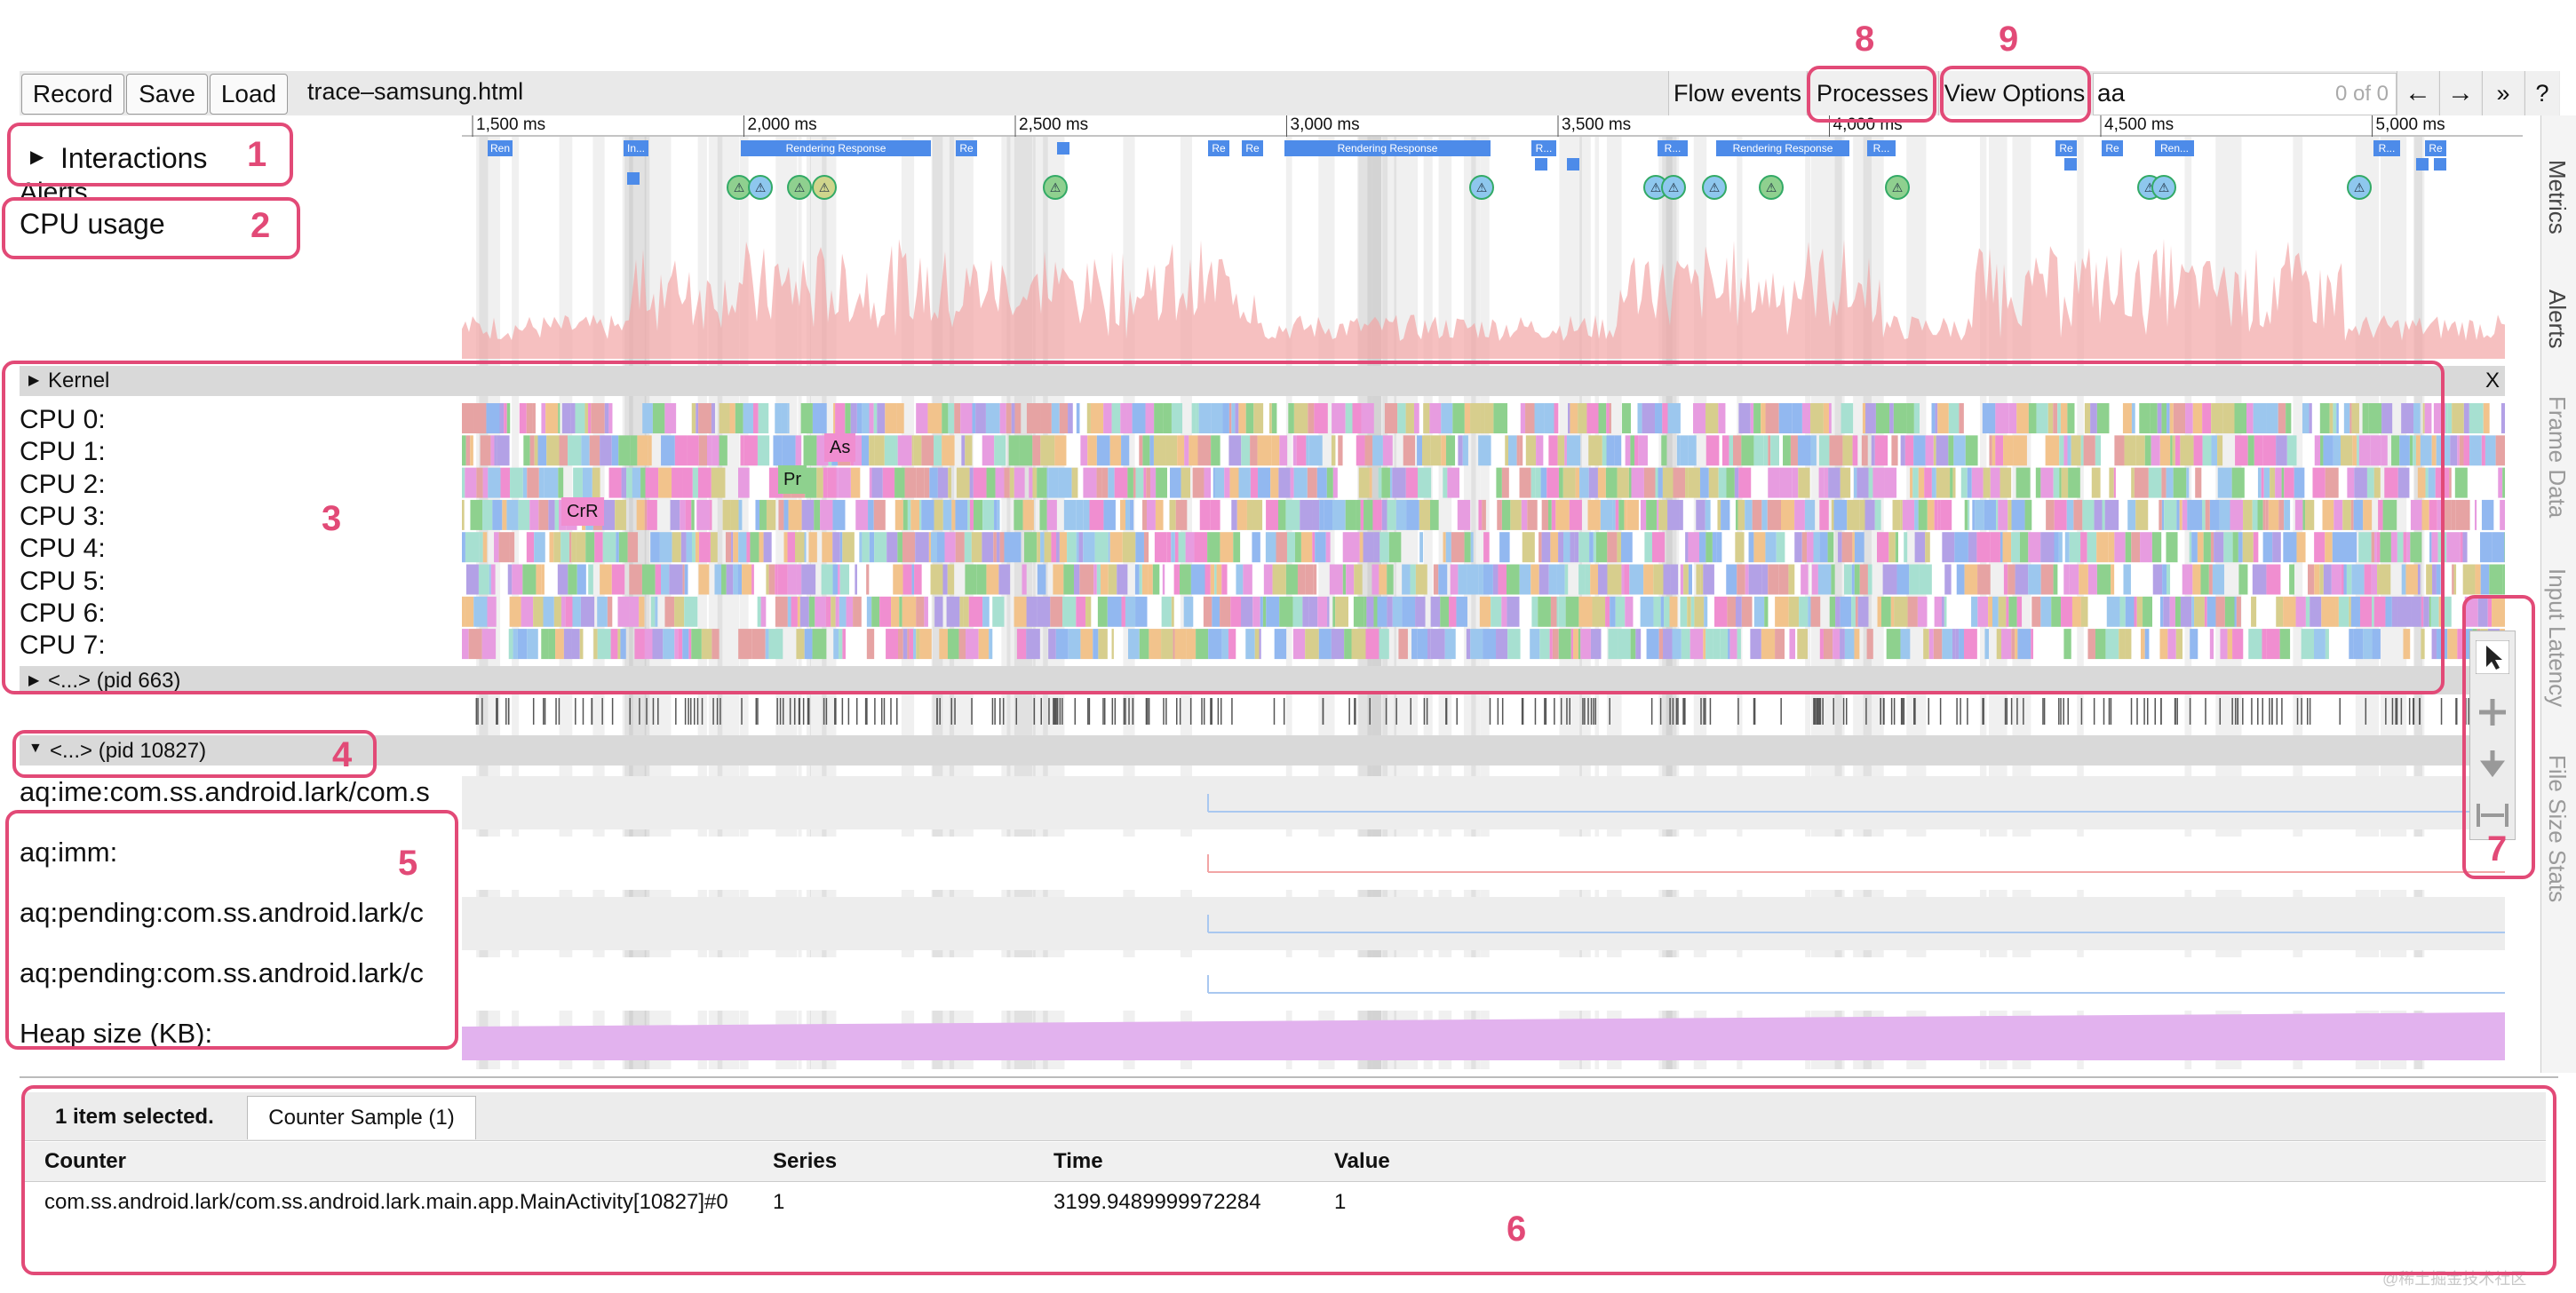 The width and height of the screenshot is (2576, 1293). Describe the element at coordinates (2503, 93) in the screenshot. I see `more-button: »` at that location.